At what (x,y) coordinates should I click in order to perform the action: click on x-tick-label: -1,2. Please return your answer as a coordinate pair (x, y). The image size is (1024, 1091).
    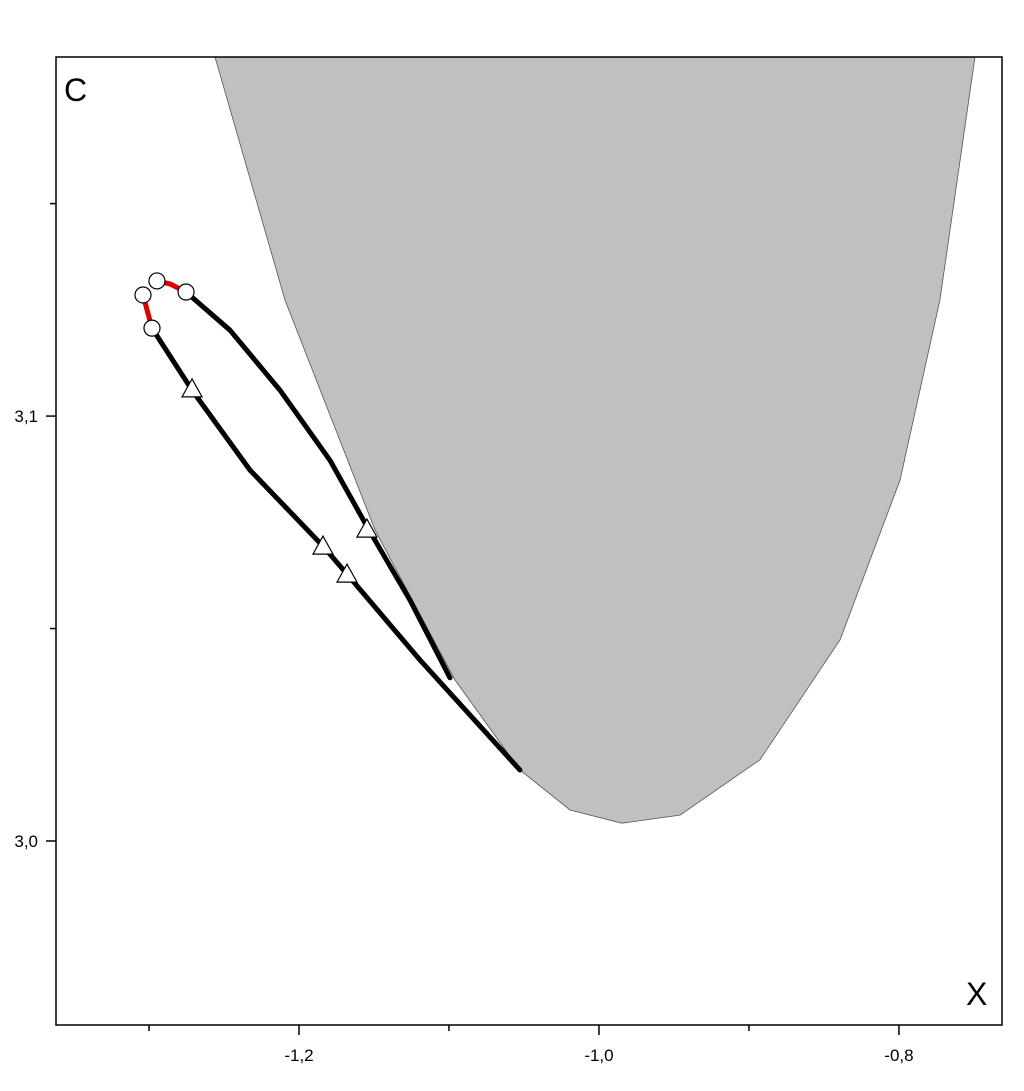
    Looking at the image, I should click on (298, 1055).